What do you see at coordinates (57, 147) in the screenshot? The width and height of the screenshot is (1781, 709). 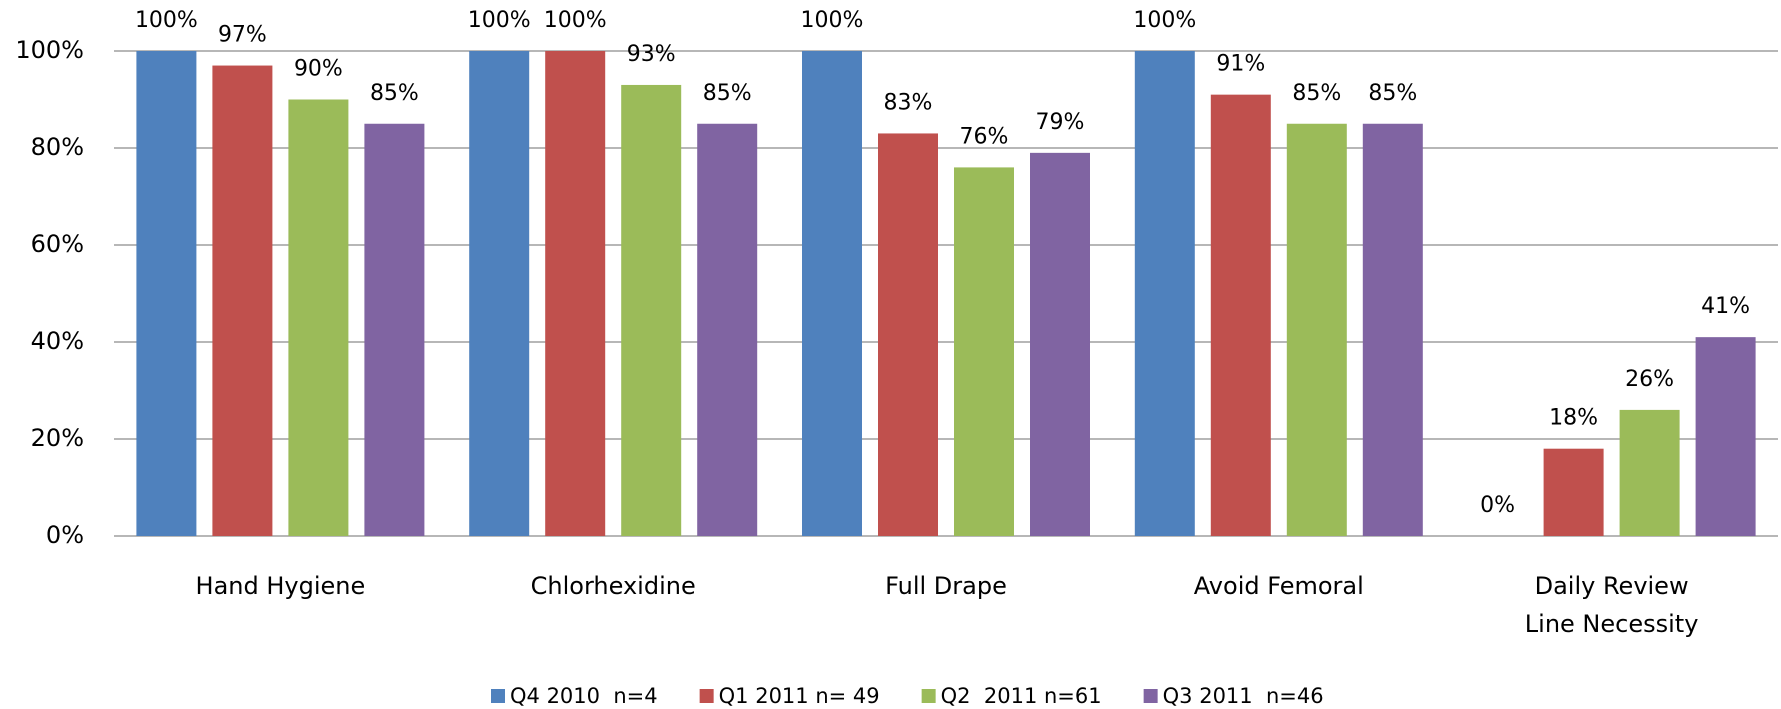 I see `y-tick-label: 80%` at bounding box center [57, 147].